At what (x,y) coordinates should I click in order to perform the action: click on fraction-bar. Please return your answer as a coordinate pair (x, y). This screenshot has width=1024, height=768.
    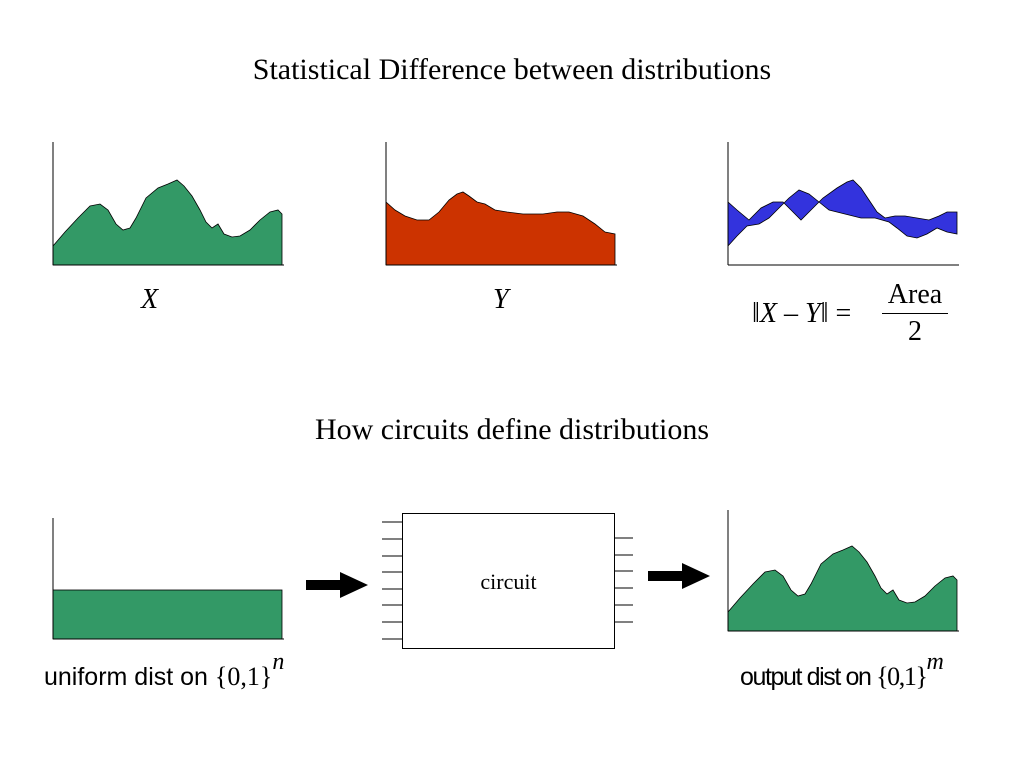
    Looking at the image, I should click on (915, 313).